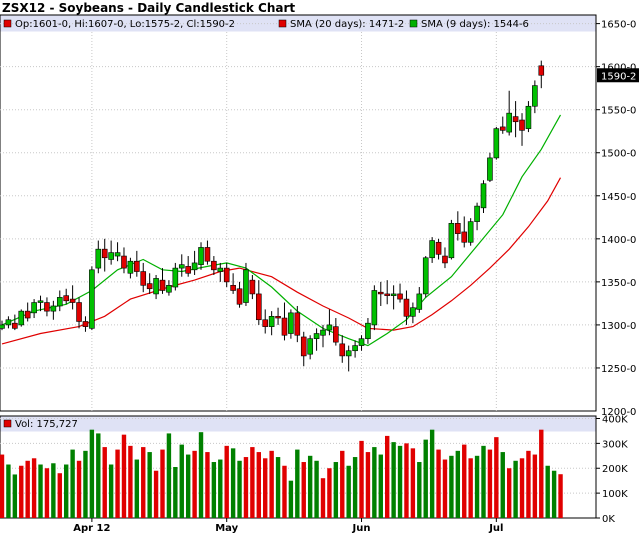  What do you see at coordinates (615, 444) in the screenshot?
I see `volume-tick-label: 300K` at bounding box center [615, 444].